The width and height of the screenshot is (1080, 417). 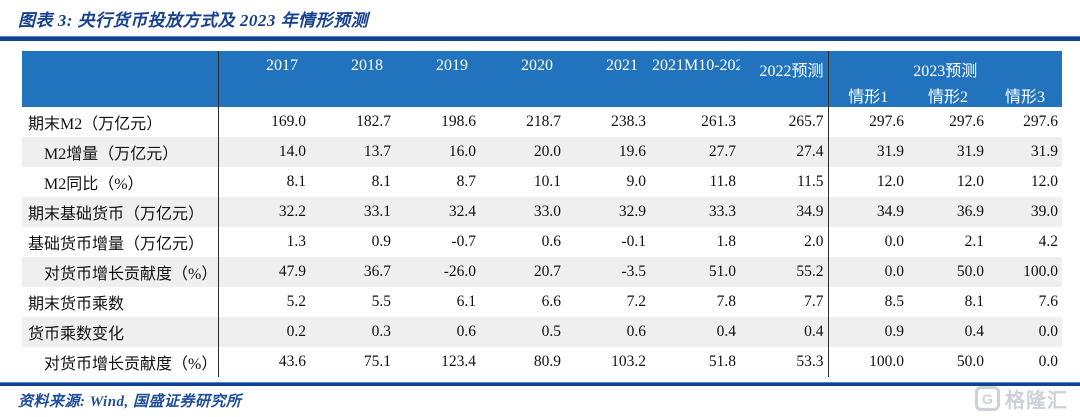 I want to click on figure-title: 图表 3: 央行货币投放方式及 2023 年情形预测, so click(x=193, y=20).